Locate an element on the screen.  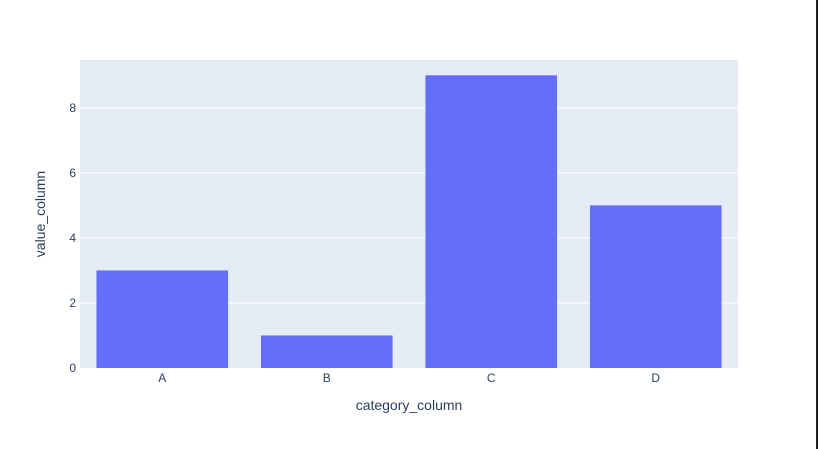
y-axis-ticks: 0 2 4 6 8 is located at coordinates (72, 238).